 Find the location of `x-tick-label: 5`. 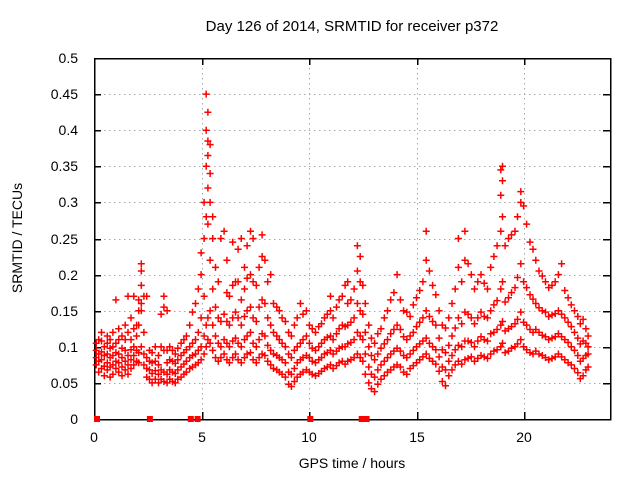

x-tick-label: 5 is located at coordinates (202, 437).